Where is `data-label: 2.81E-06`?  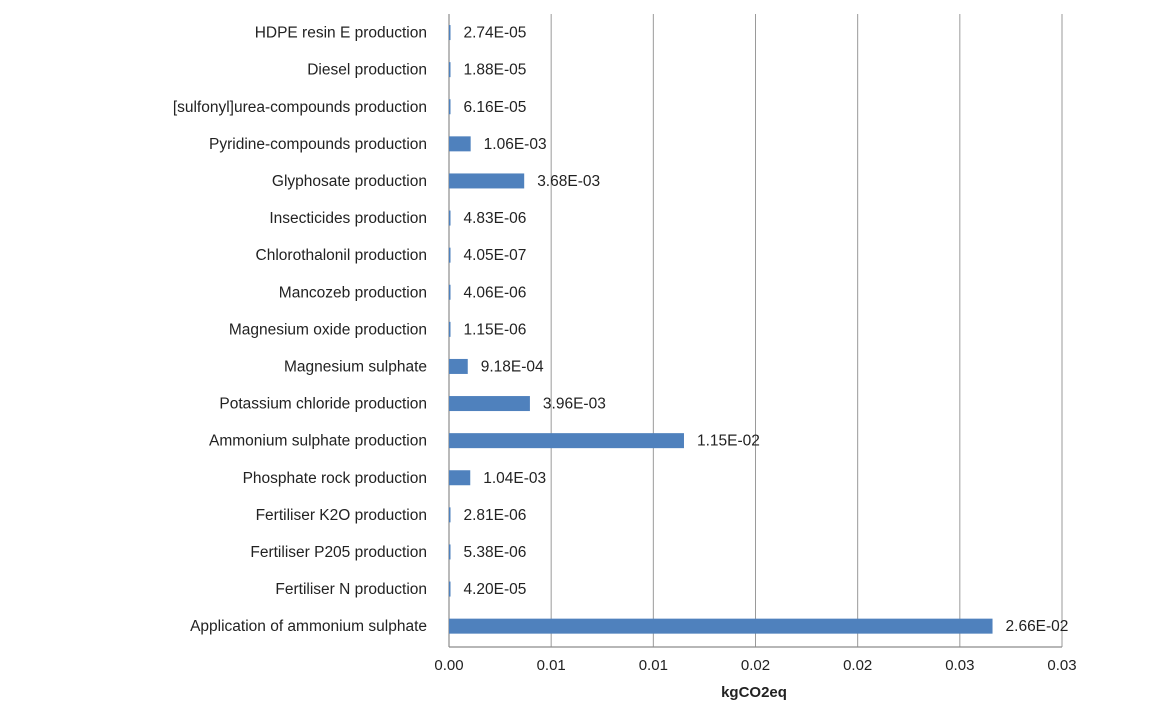 data-label: 2.81E-06 is located at coordinates (495, 515).